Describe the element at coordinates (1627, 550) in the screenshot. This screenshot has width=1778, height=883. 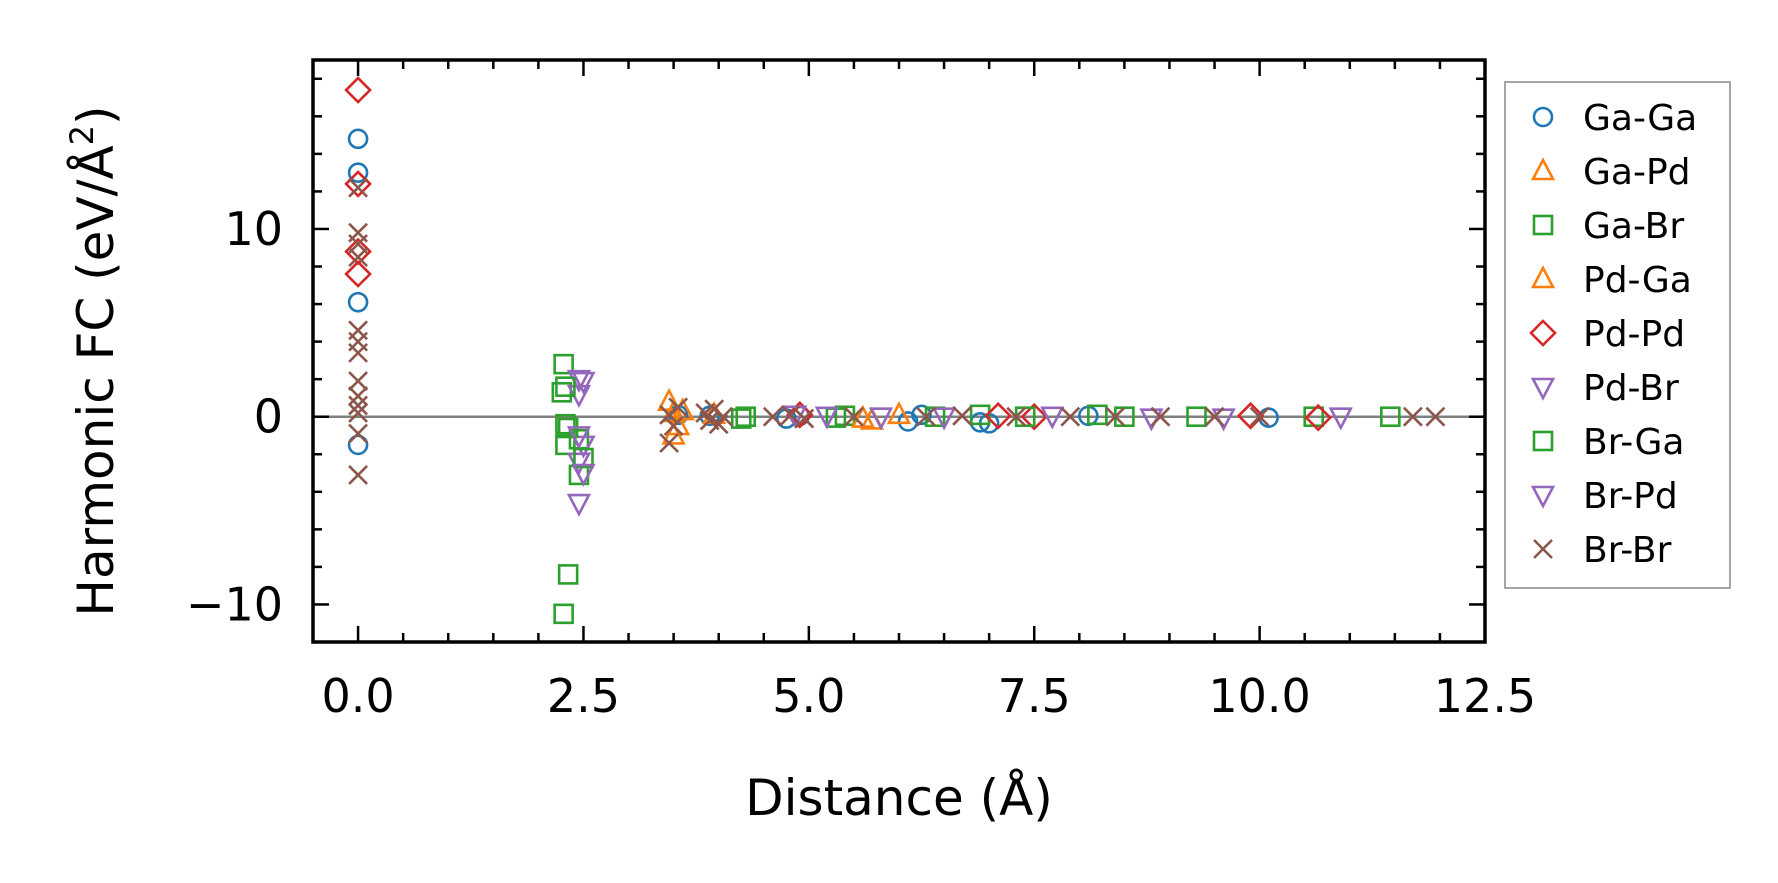
I see `legend-label: Br-Br` at that location.